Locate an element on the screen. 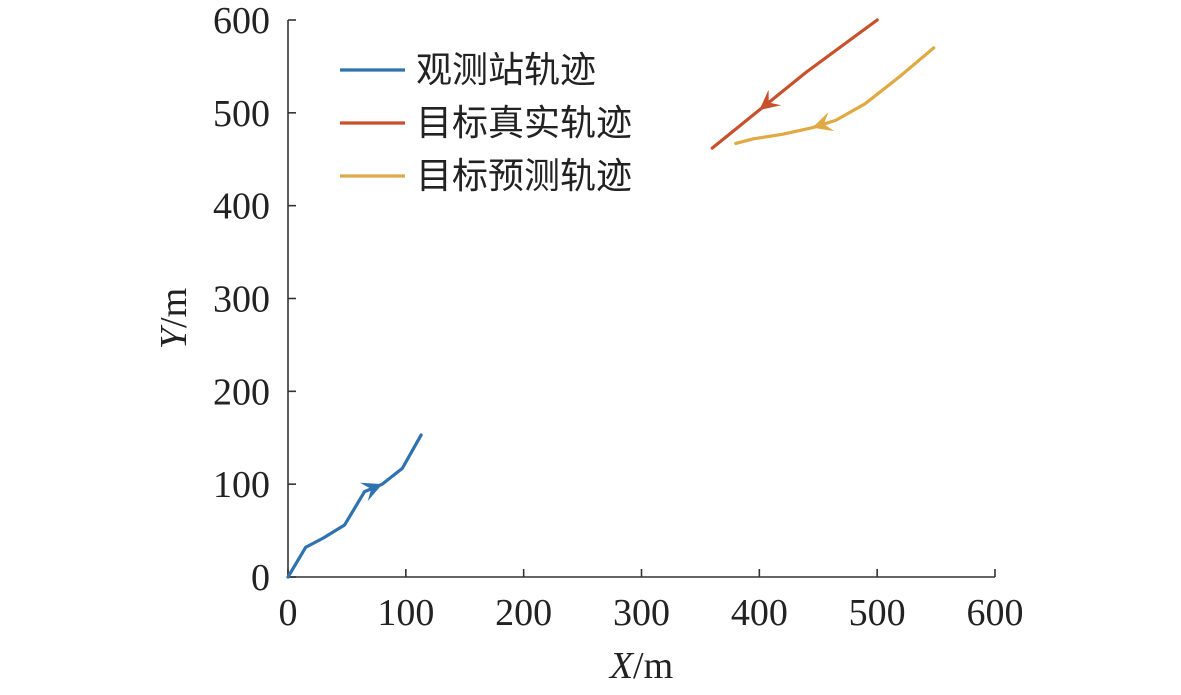 The height and width of the screenshot is (695, 1181). legend-label-1: 观测站轨迹 is located at coordinates (506, 70).